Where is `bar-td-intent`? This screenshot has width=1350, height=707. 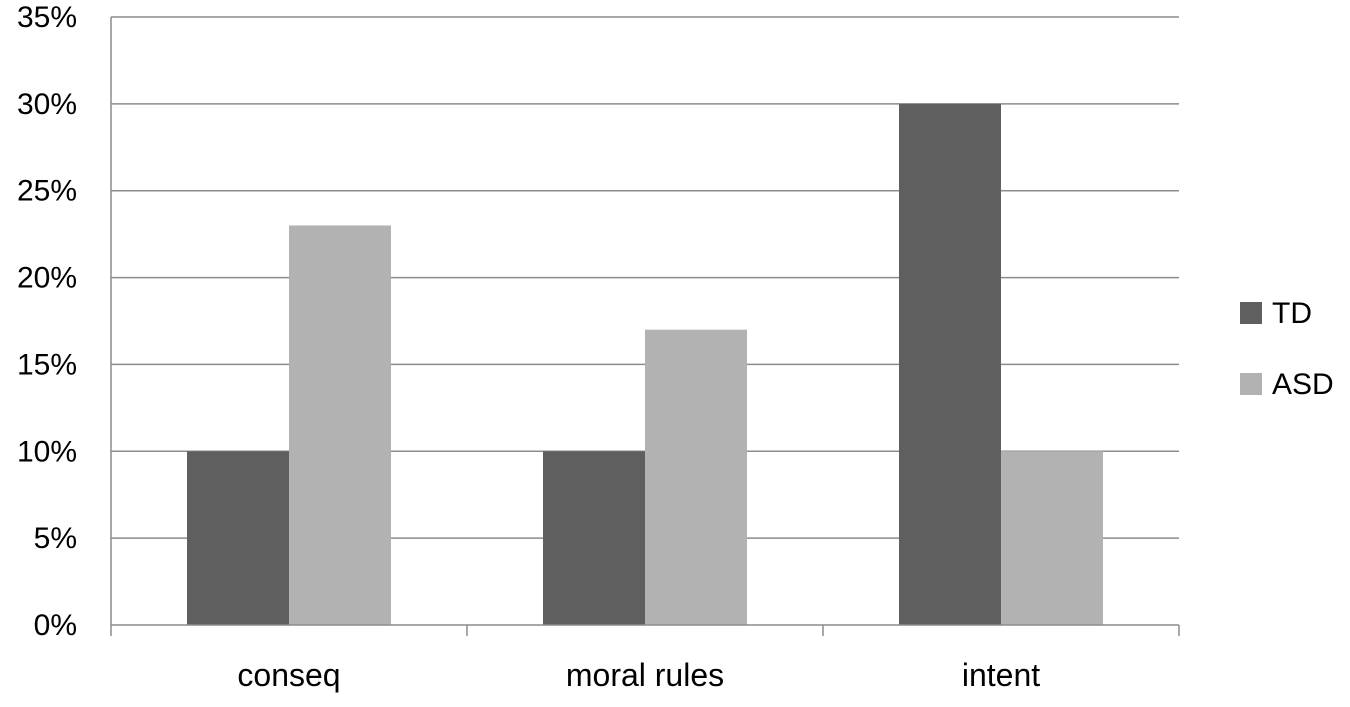 bar-td-intent is located at coordinates (950, 364).